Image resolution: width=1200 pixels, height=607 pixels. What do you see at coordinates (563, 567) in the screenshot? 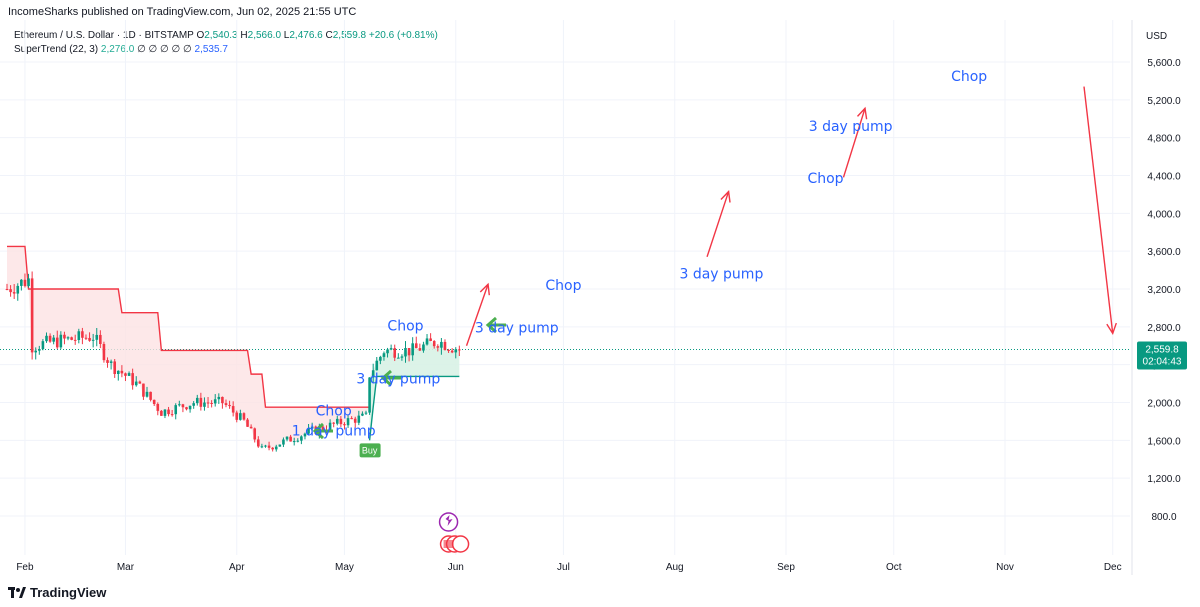
I see `x-tick-label: Jul` at bounding box center [563, 567].